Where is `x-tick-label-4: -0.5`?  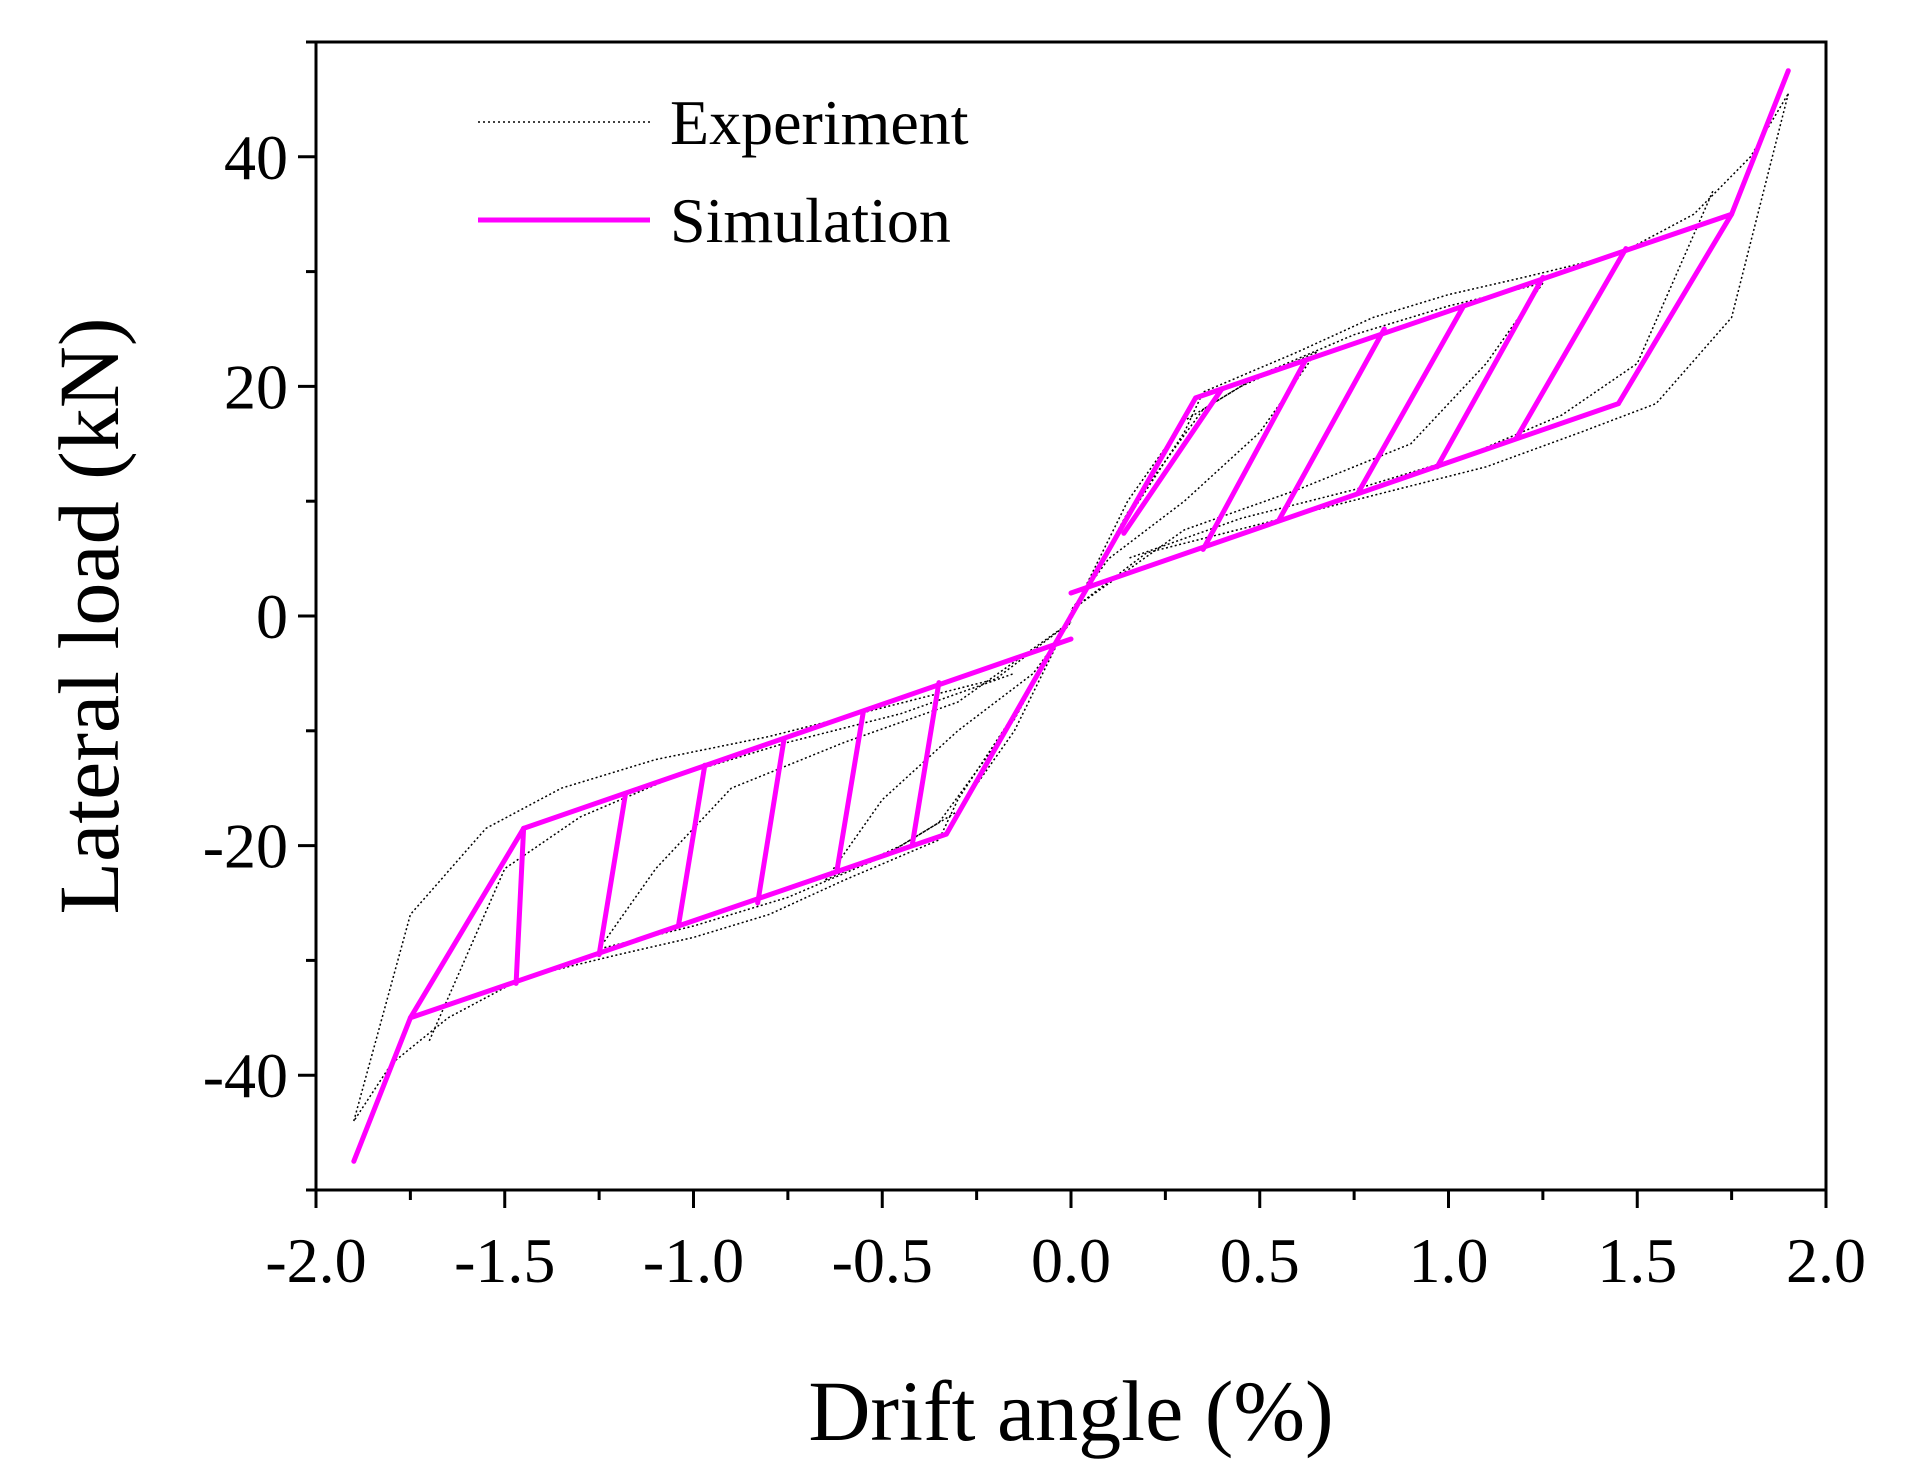
x-tick-label-4: -0.5 is located at coordinates (882, 1260).